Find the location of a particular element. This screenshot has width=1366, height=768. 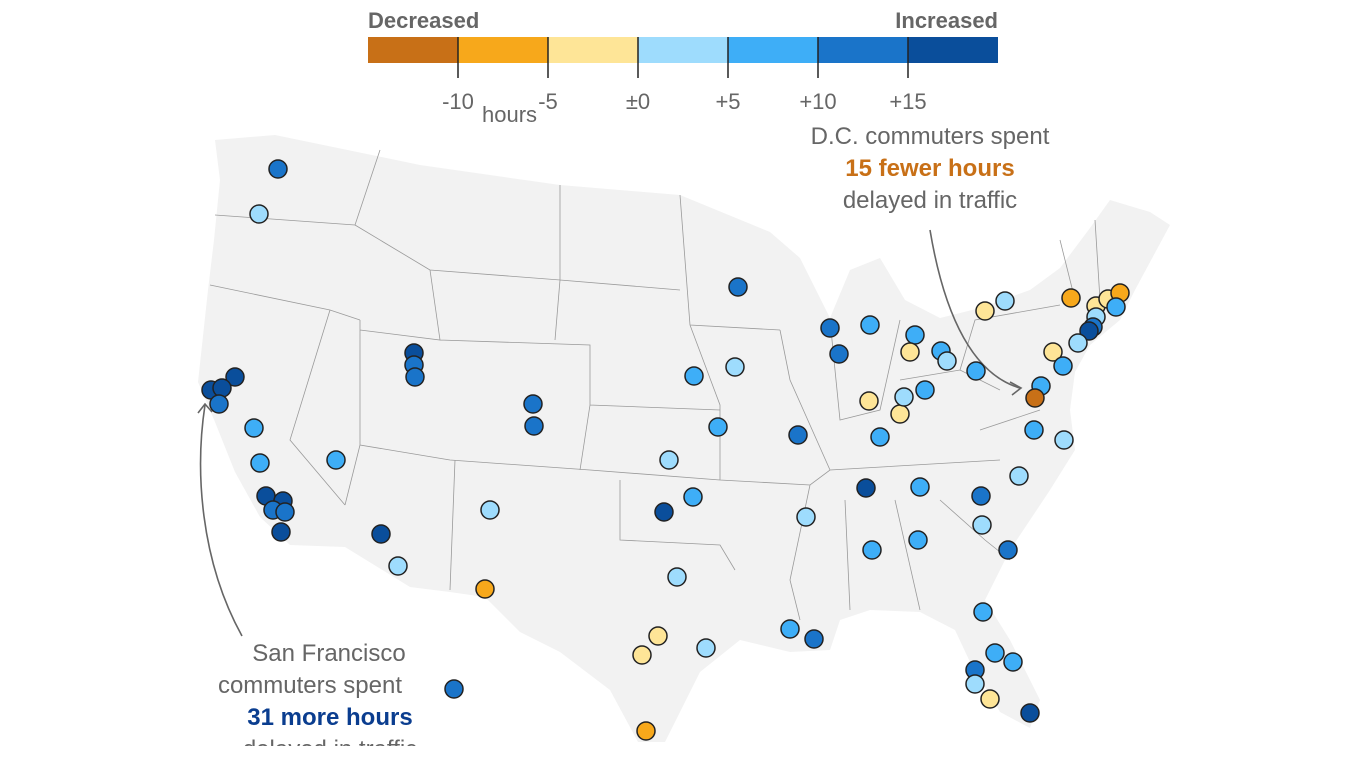

legend-left-label: Decreased is located at coordinates (424, 20).